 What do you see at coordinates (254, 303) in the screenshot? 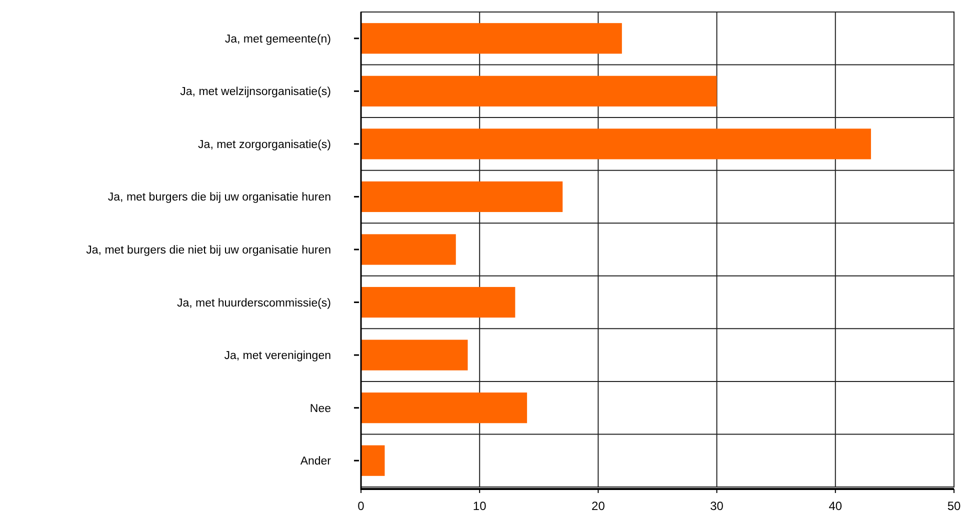
I see `y-tick-label: Ja, met huurderscommissie(s)` at bounding box center [254, 303].